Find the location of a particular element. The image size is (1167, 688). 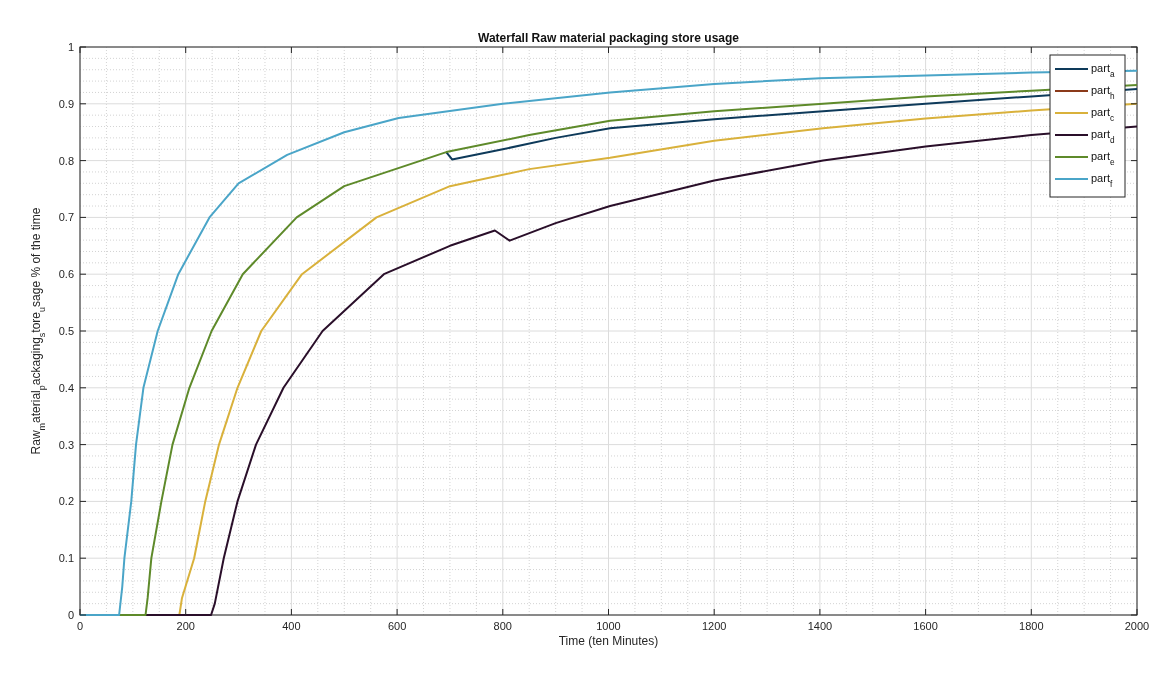

x-tick-label: 400 is located at coordinates (291, 626).